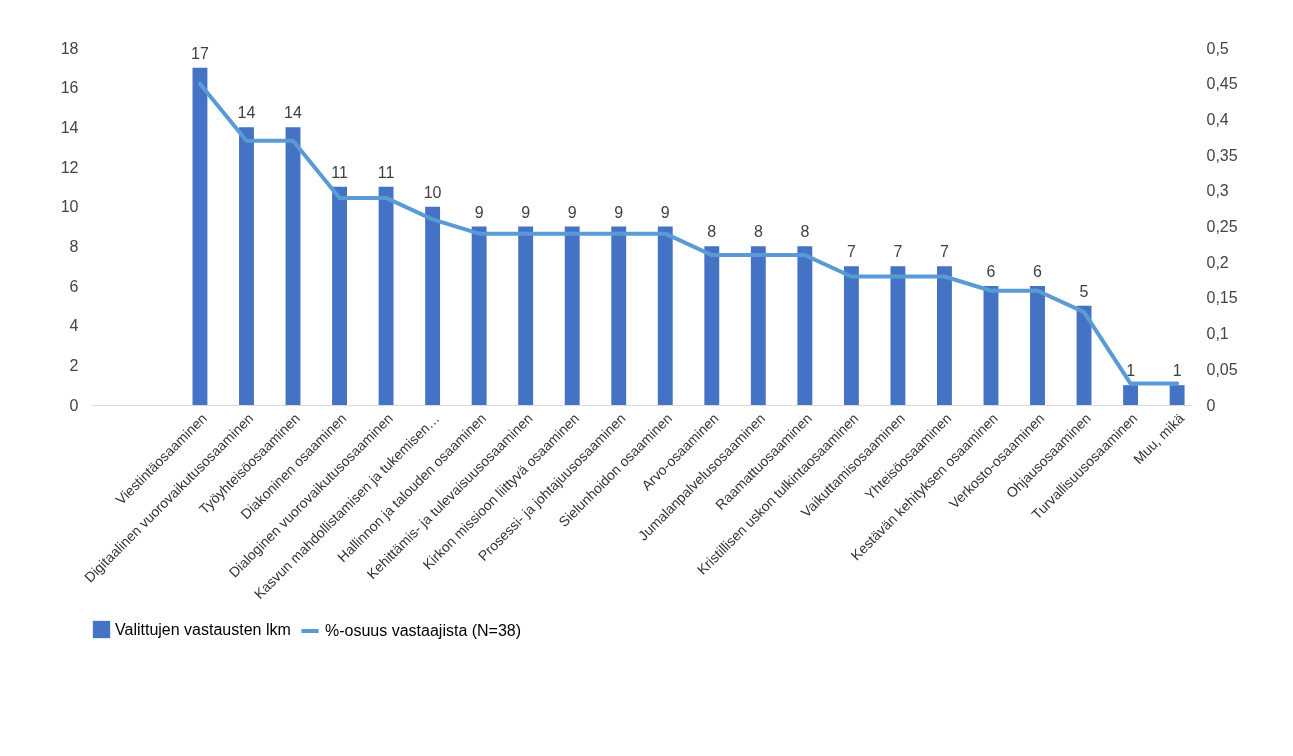  Describe the element at coordinates (200, 53) in the screenshot. I see `data-label: 17` at that location.